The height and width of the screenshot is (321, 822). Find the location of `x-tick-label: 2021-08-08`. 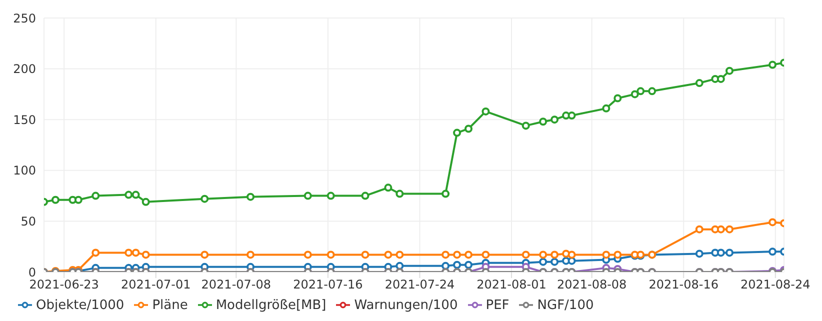

x-tick-label: 2021-08-08 is located at coordinates (591, 285).